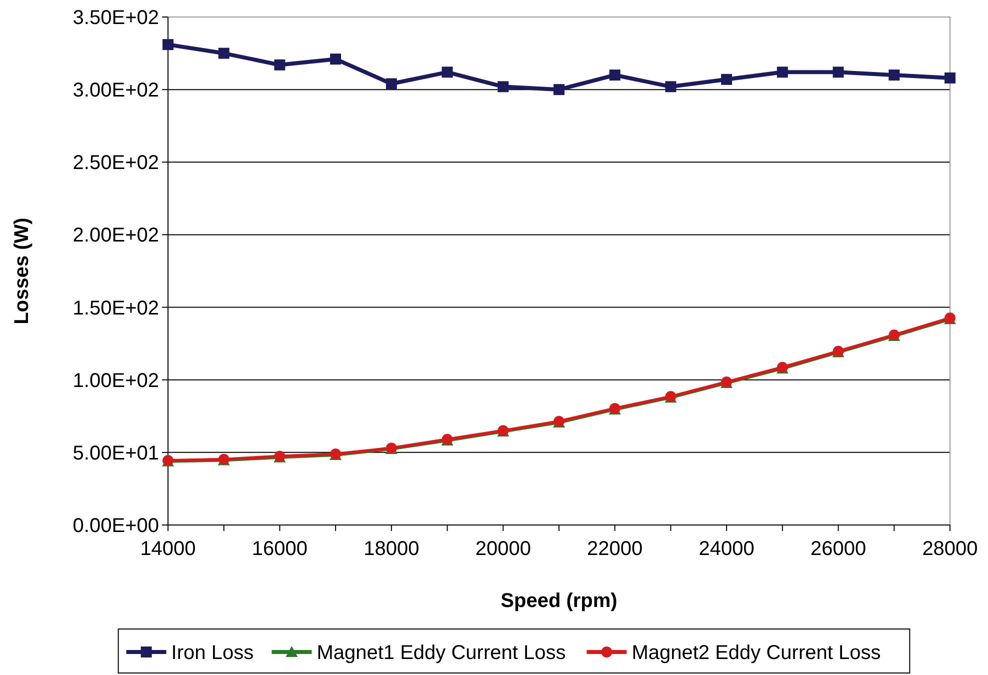  What do you see at coordinates (756, 653) in the screenshot?
I see `legend-label: Magnet2 Eddy Current Loss` at bounding box center [756, 653].